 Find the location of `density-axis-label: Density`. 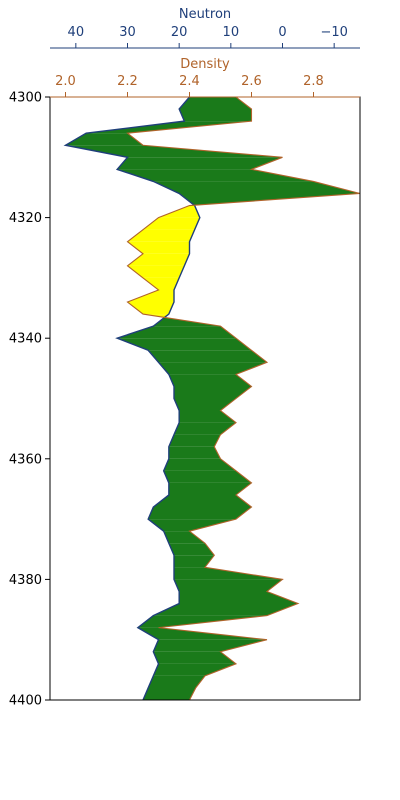

density-axis-label: Density is located at coordinates (205, 64).